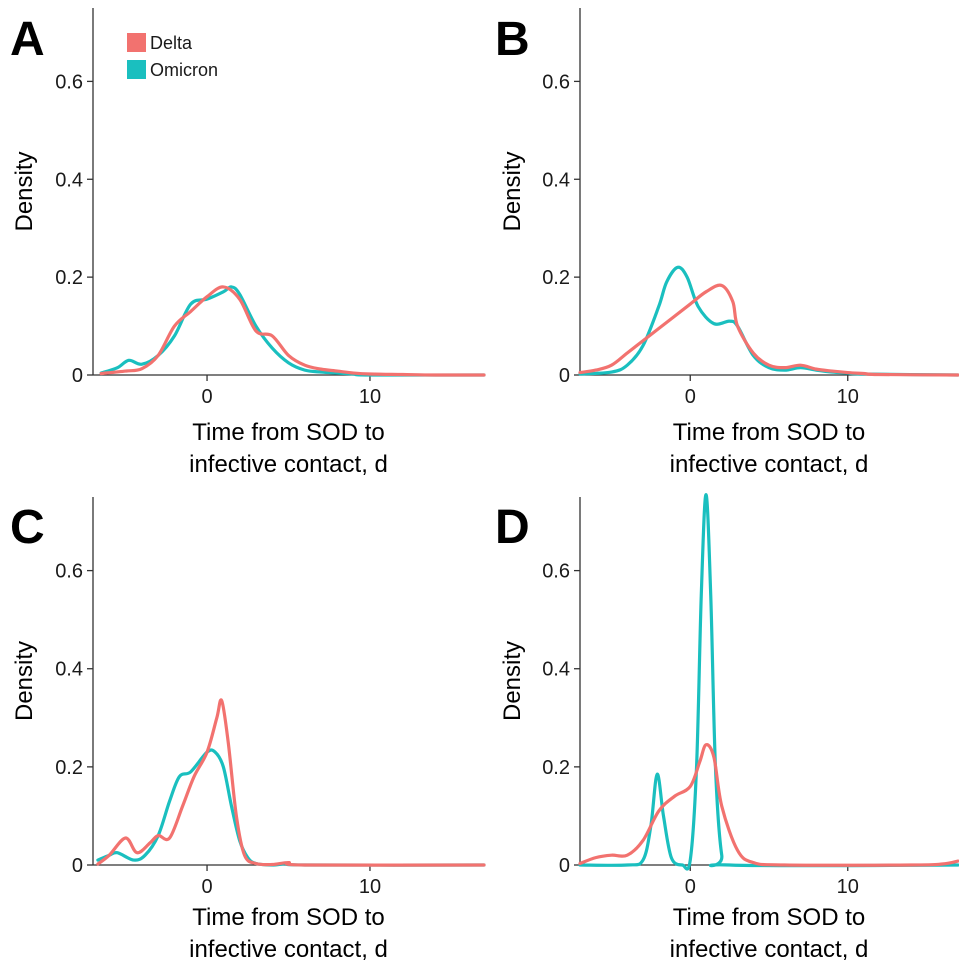 This screenshot has height=962, width=959. What do you see at coordinates (172, 56) in the screenshot?
I see `legend: Delta Omicron` at bounding box center [172, 56].